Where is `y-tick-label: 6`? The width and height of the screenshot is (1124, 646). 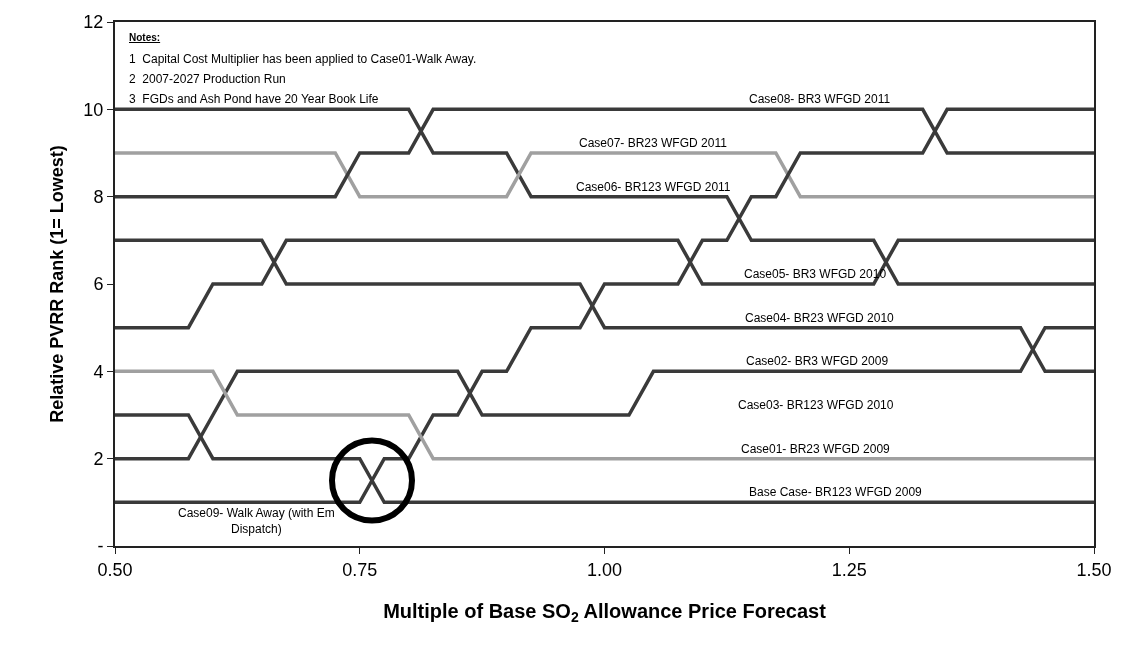
y-tick-label: 6 is located at coordinates (98, 284).